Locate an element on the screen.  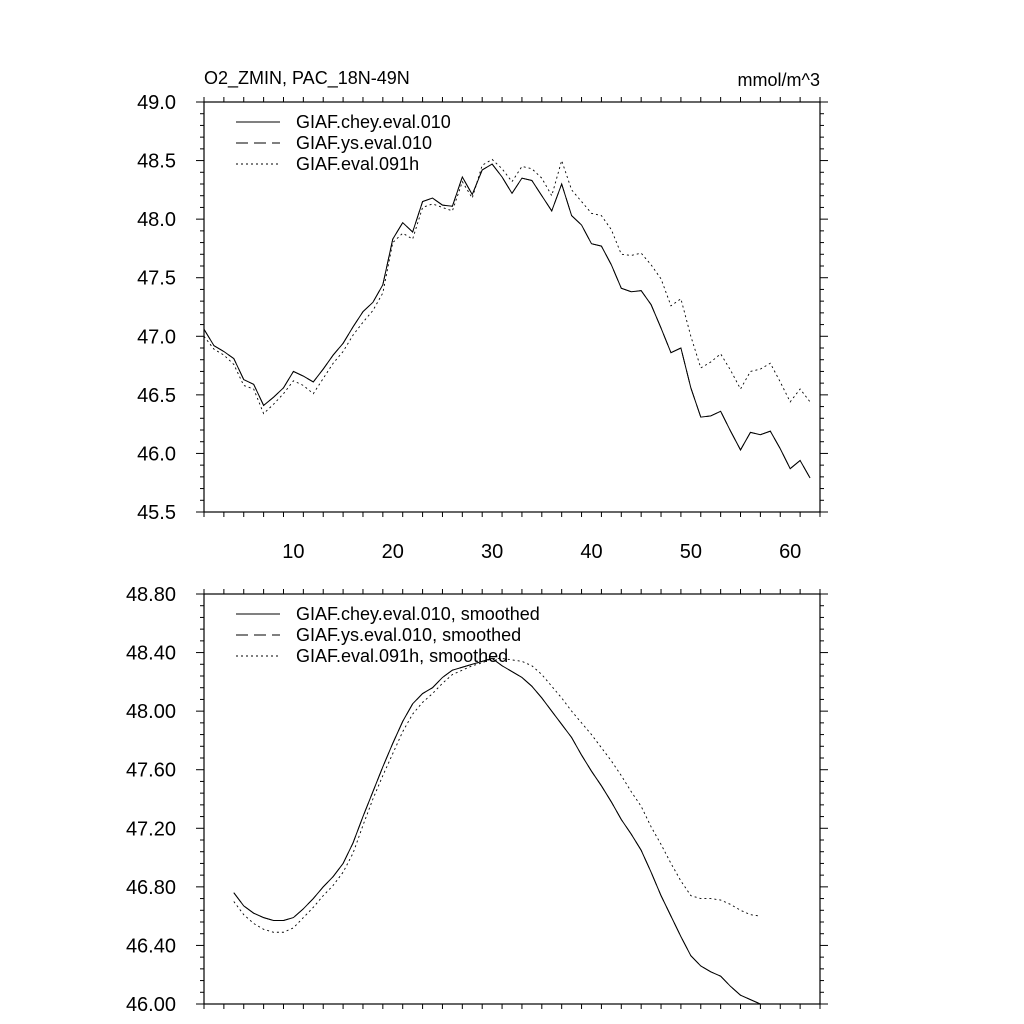
x-tick-label: 50 is located at coordinates (691, 552).